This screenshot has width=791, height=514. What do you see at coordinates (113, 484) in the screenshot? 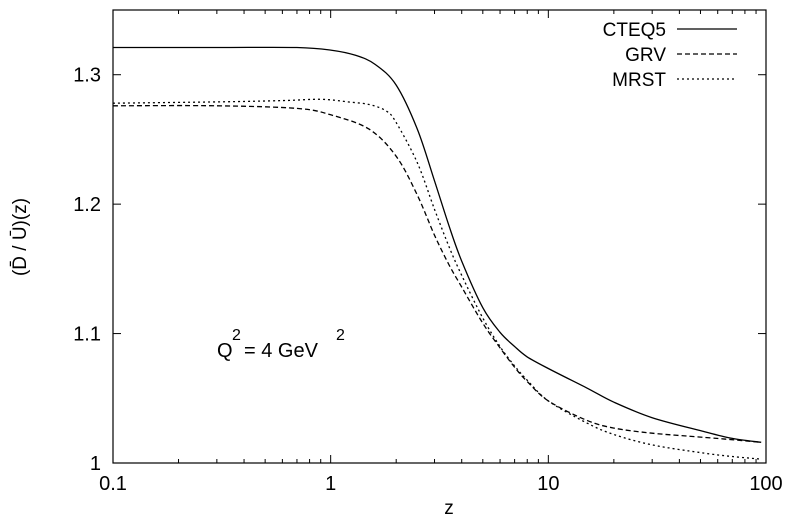
I see `x-tick-label: 0.1` at bounding box center [113, 484].